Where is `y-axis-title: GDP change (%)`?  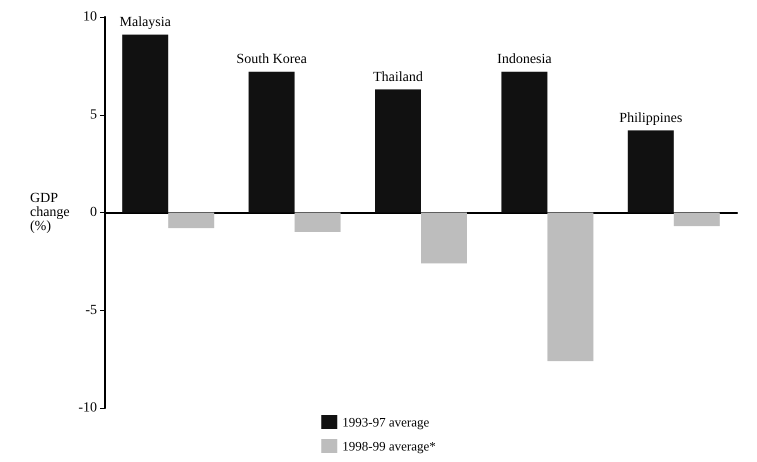
y-axis-title: GDP change (%) is located at coordinates (50, 212).